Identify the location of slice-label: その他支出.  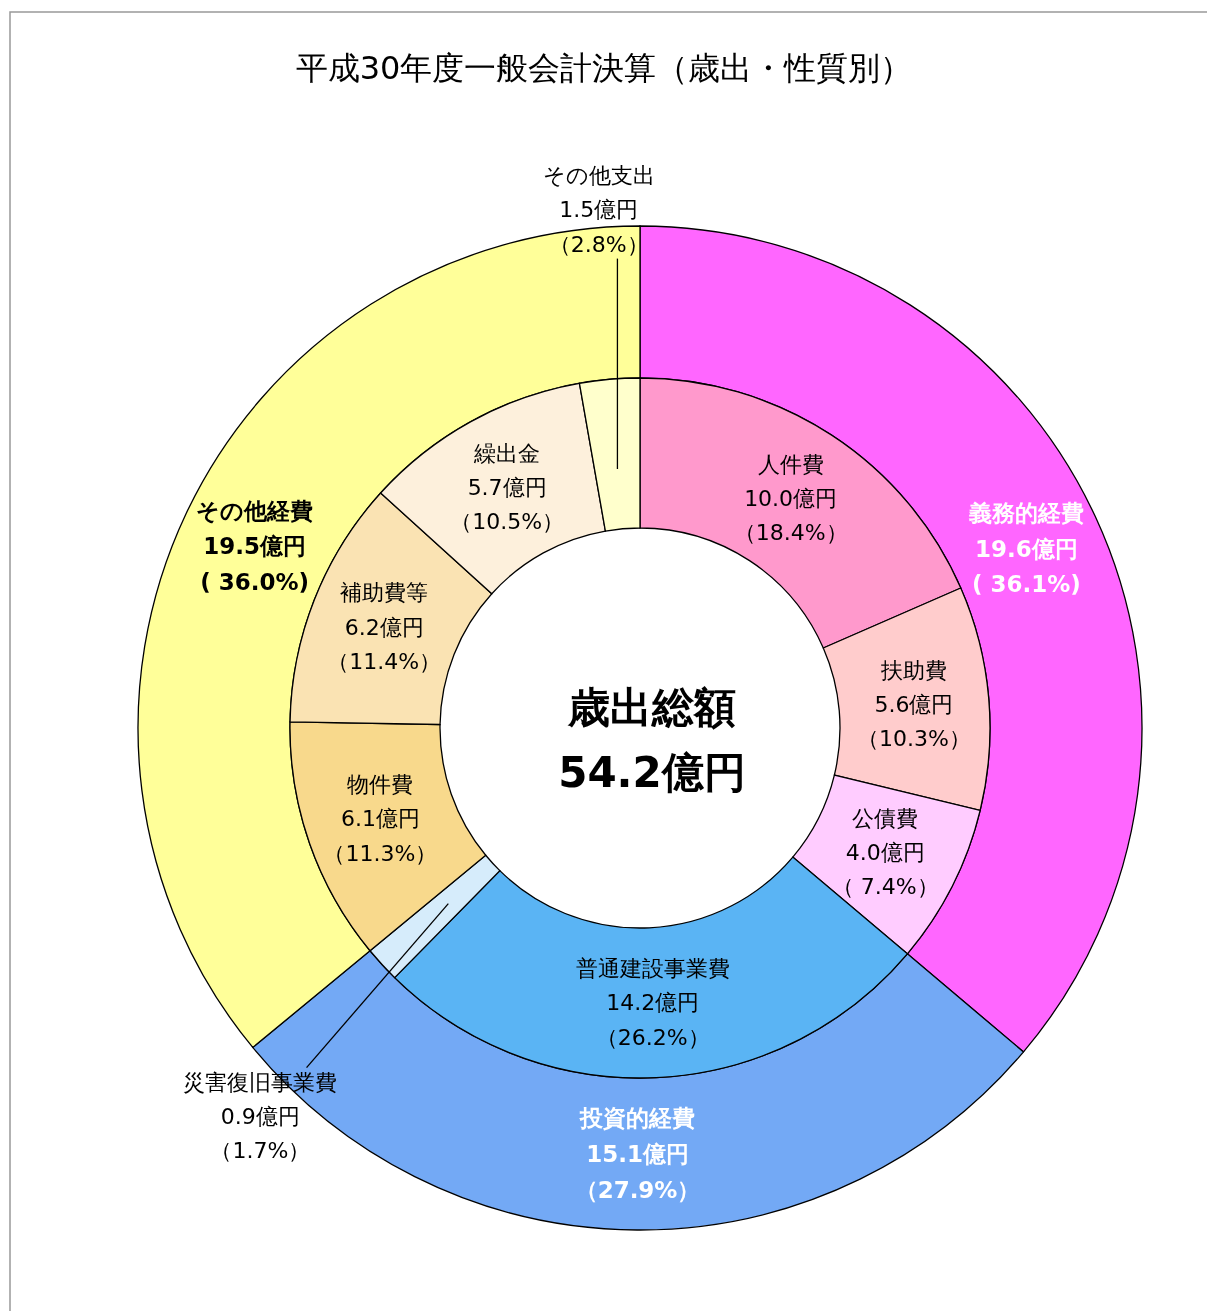
(598, 176).